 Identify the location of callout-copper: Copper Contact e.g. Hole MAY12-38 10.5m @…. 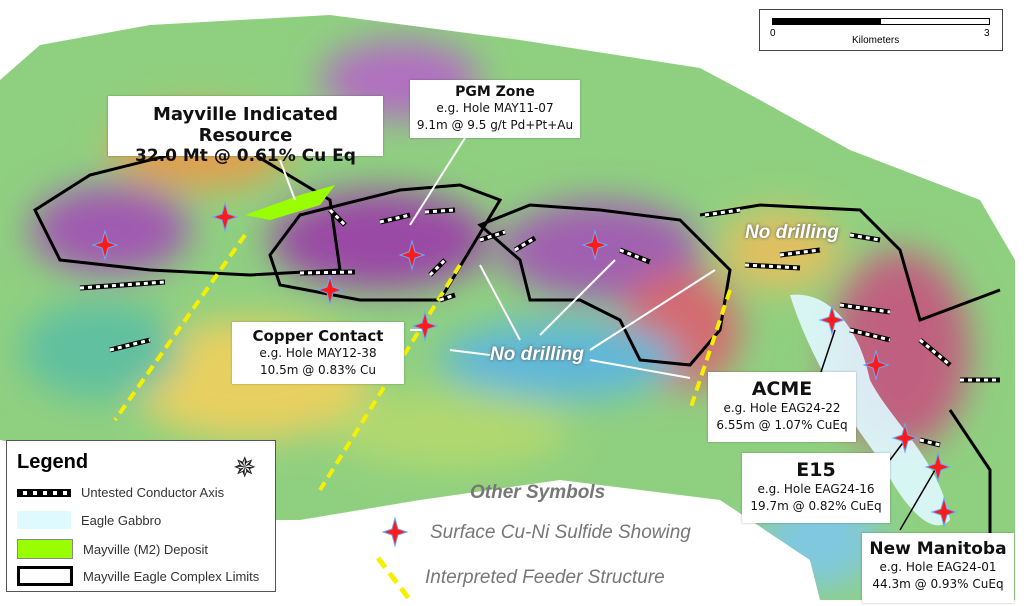
(318, 353).